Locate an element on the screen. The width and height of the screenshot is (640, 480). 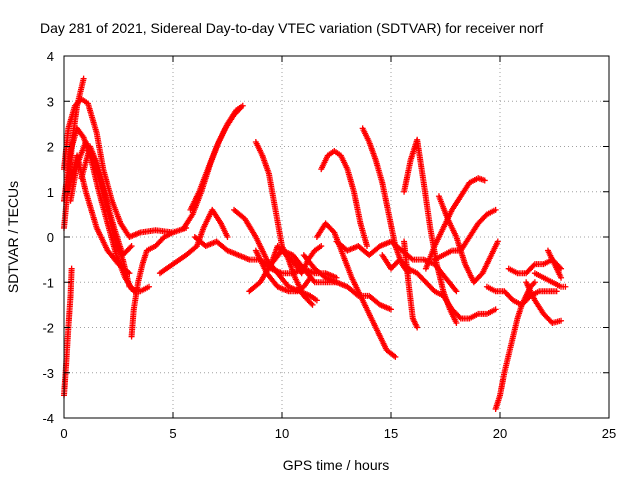
x-tick-label: 5 is located at coordinates (172, 433).